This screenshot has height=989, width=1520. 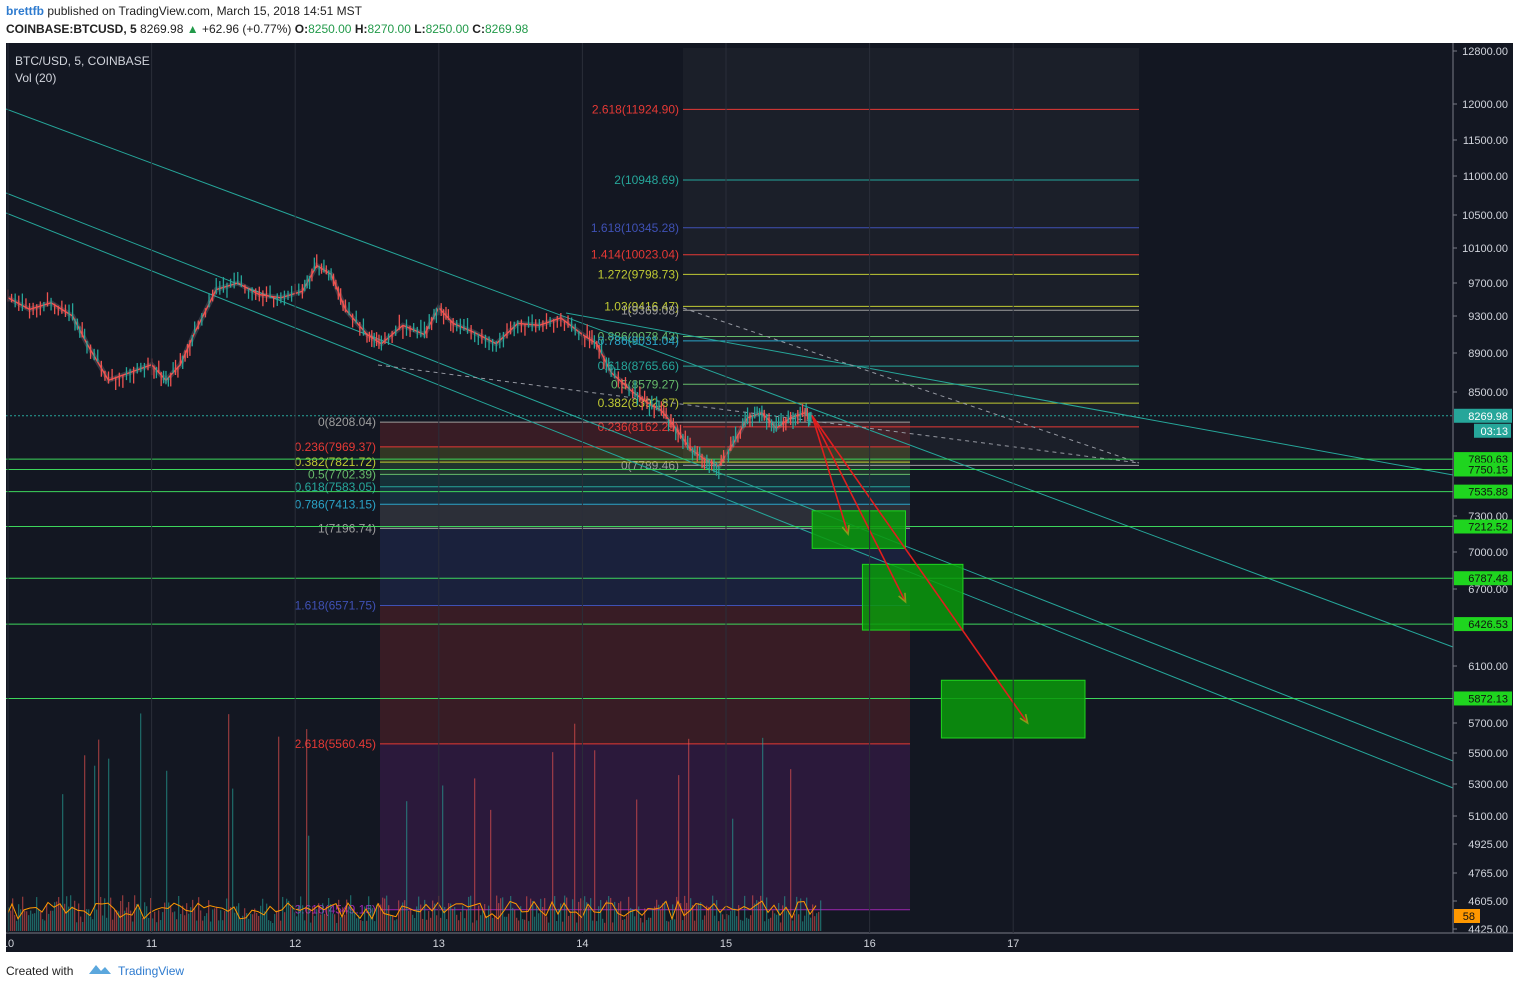 I want to click on fib-lower-level-label: 0.618(7583.05), so click(x=335, y=487).